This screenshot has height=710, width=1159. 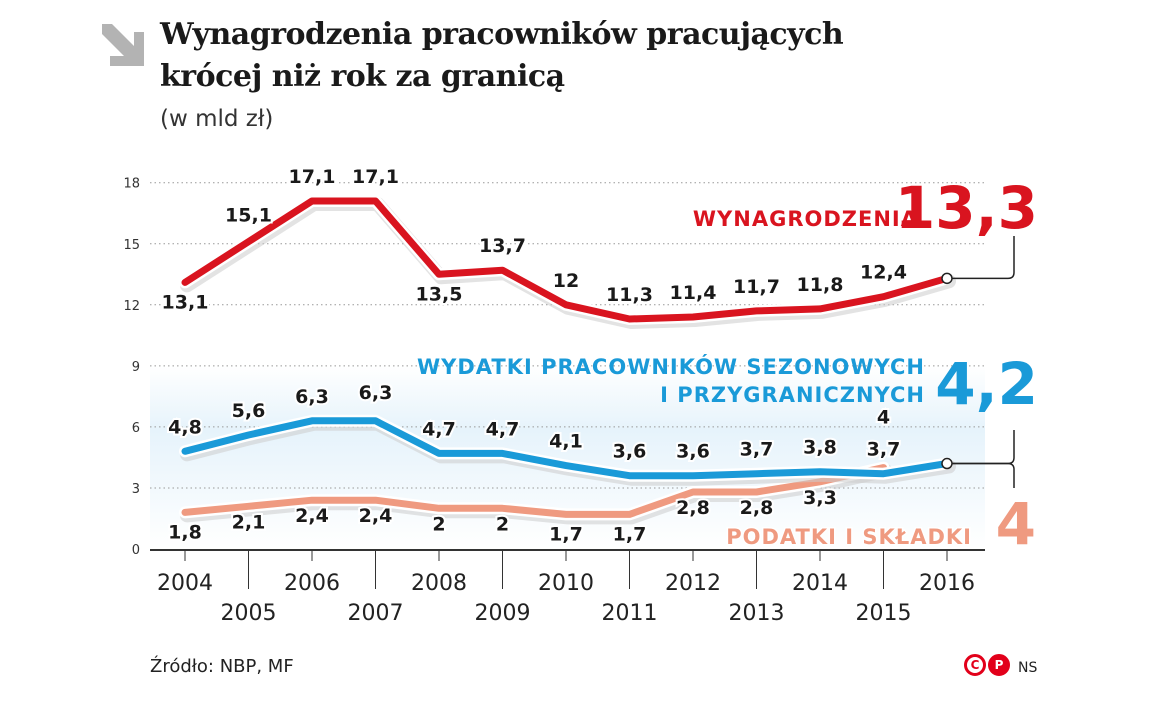 I want to click on x-tick-label: 2014, so click(x=820, y=583).